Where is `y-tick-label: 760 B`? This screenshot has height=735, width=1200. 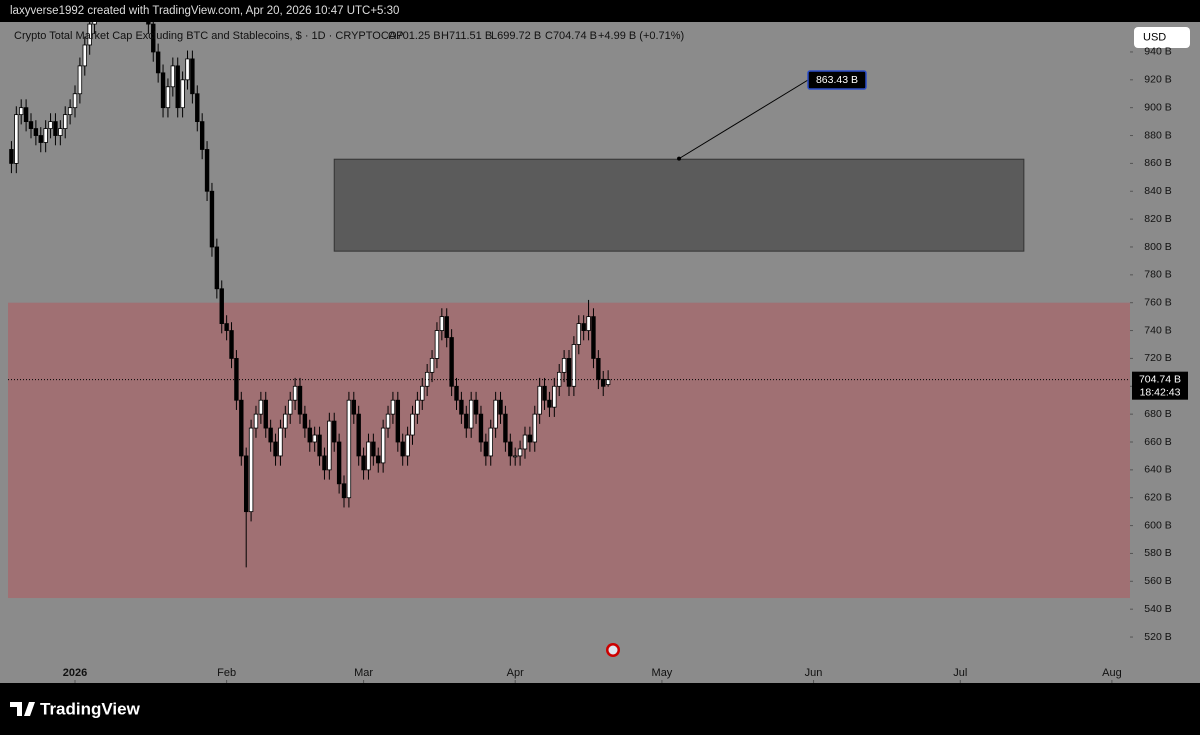 y-tick-label: 760 B is located at coordinates (1157, 302).